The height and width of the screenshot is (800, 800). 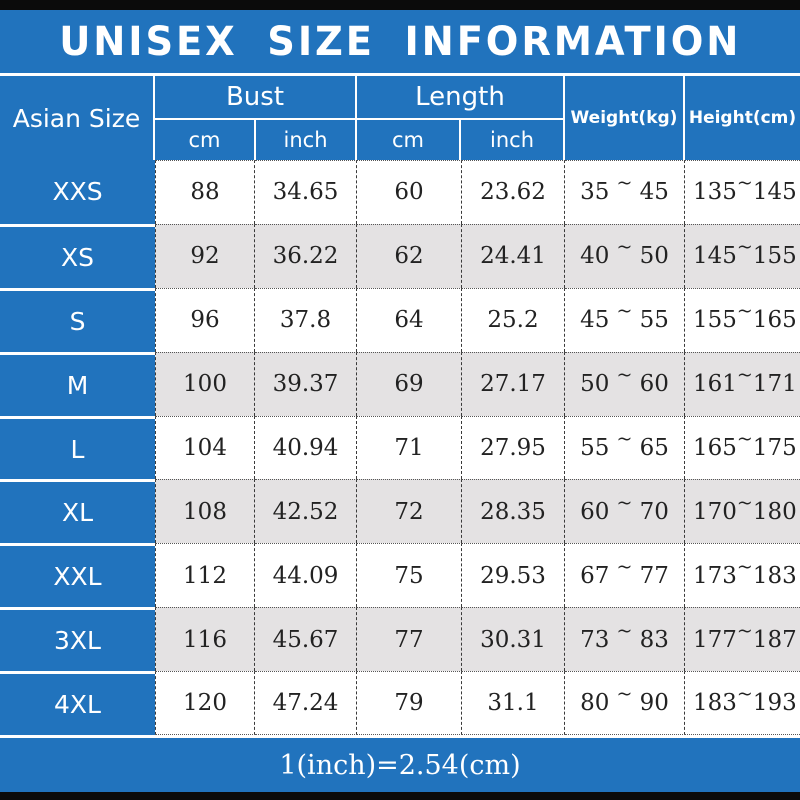 What do you see at coordinates (513, 511) in the screenshot?
I see `length-inch-cell: 28.35` at bounding box center [513, 511].